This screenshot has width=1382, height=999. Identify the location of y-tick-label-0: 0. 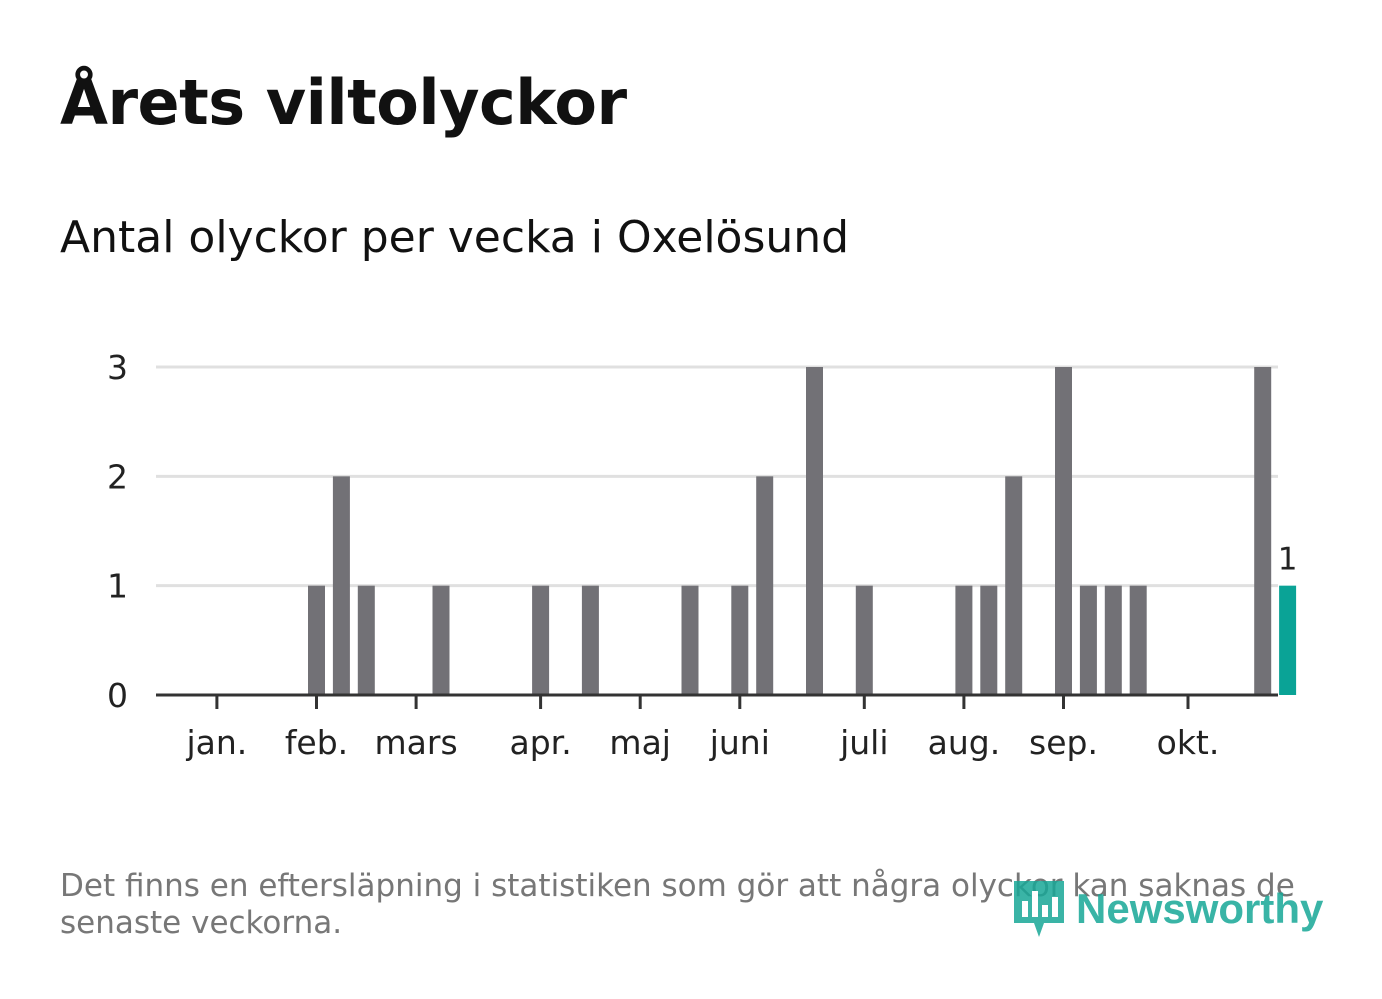
(117, 695).